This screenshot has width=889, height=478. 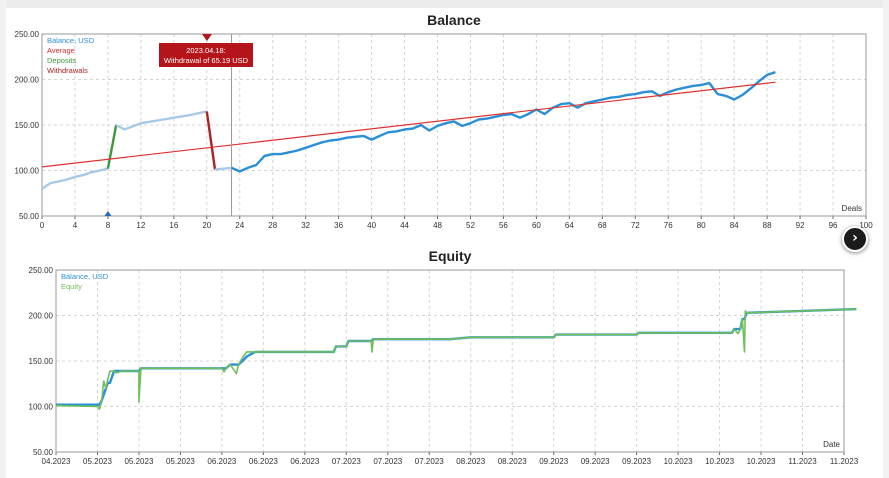 I want to click on x-tick-label: 100, so click(x=866, y=225).